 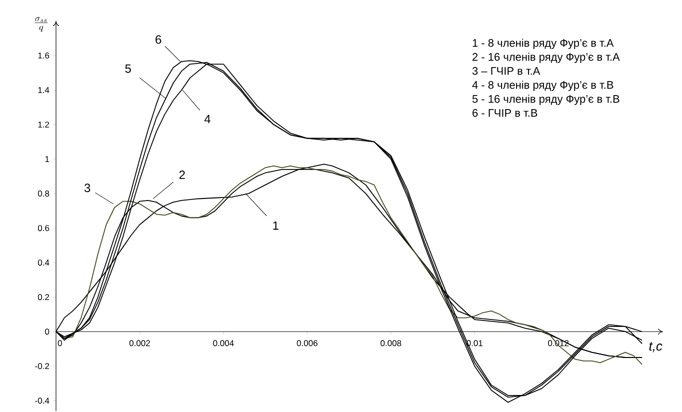 What do you see at coordinates (223, 343) in the screenshot?
I see `x-tick-label: 0.004` at bounding box center [223, 343].